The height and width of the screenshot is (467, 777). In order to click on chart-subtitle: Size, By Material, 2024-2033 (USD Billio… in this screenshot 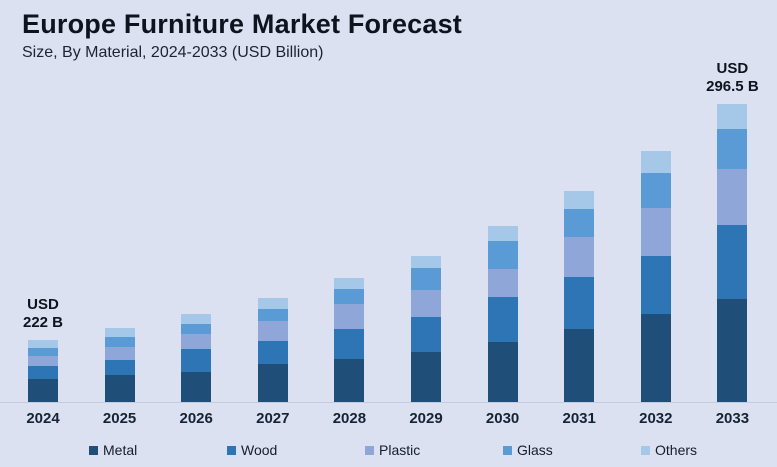, I will do `click(173, 52)`.